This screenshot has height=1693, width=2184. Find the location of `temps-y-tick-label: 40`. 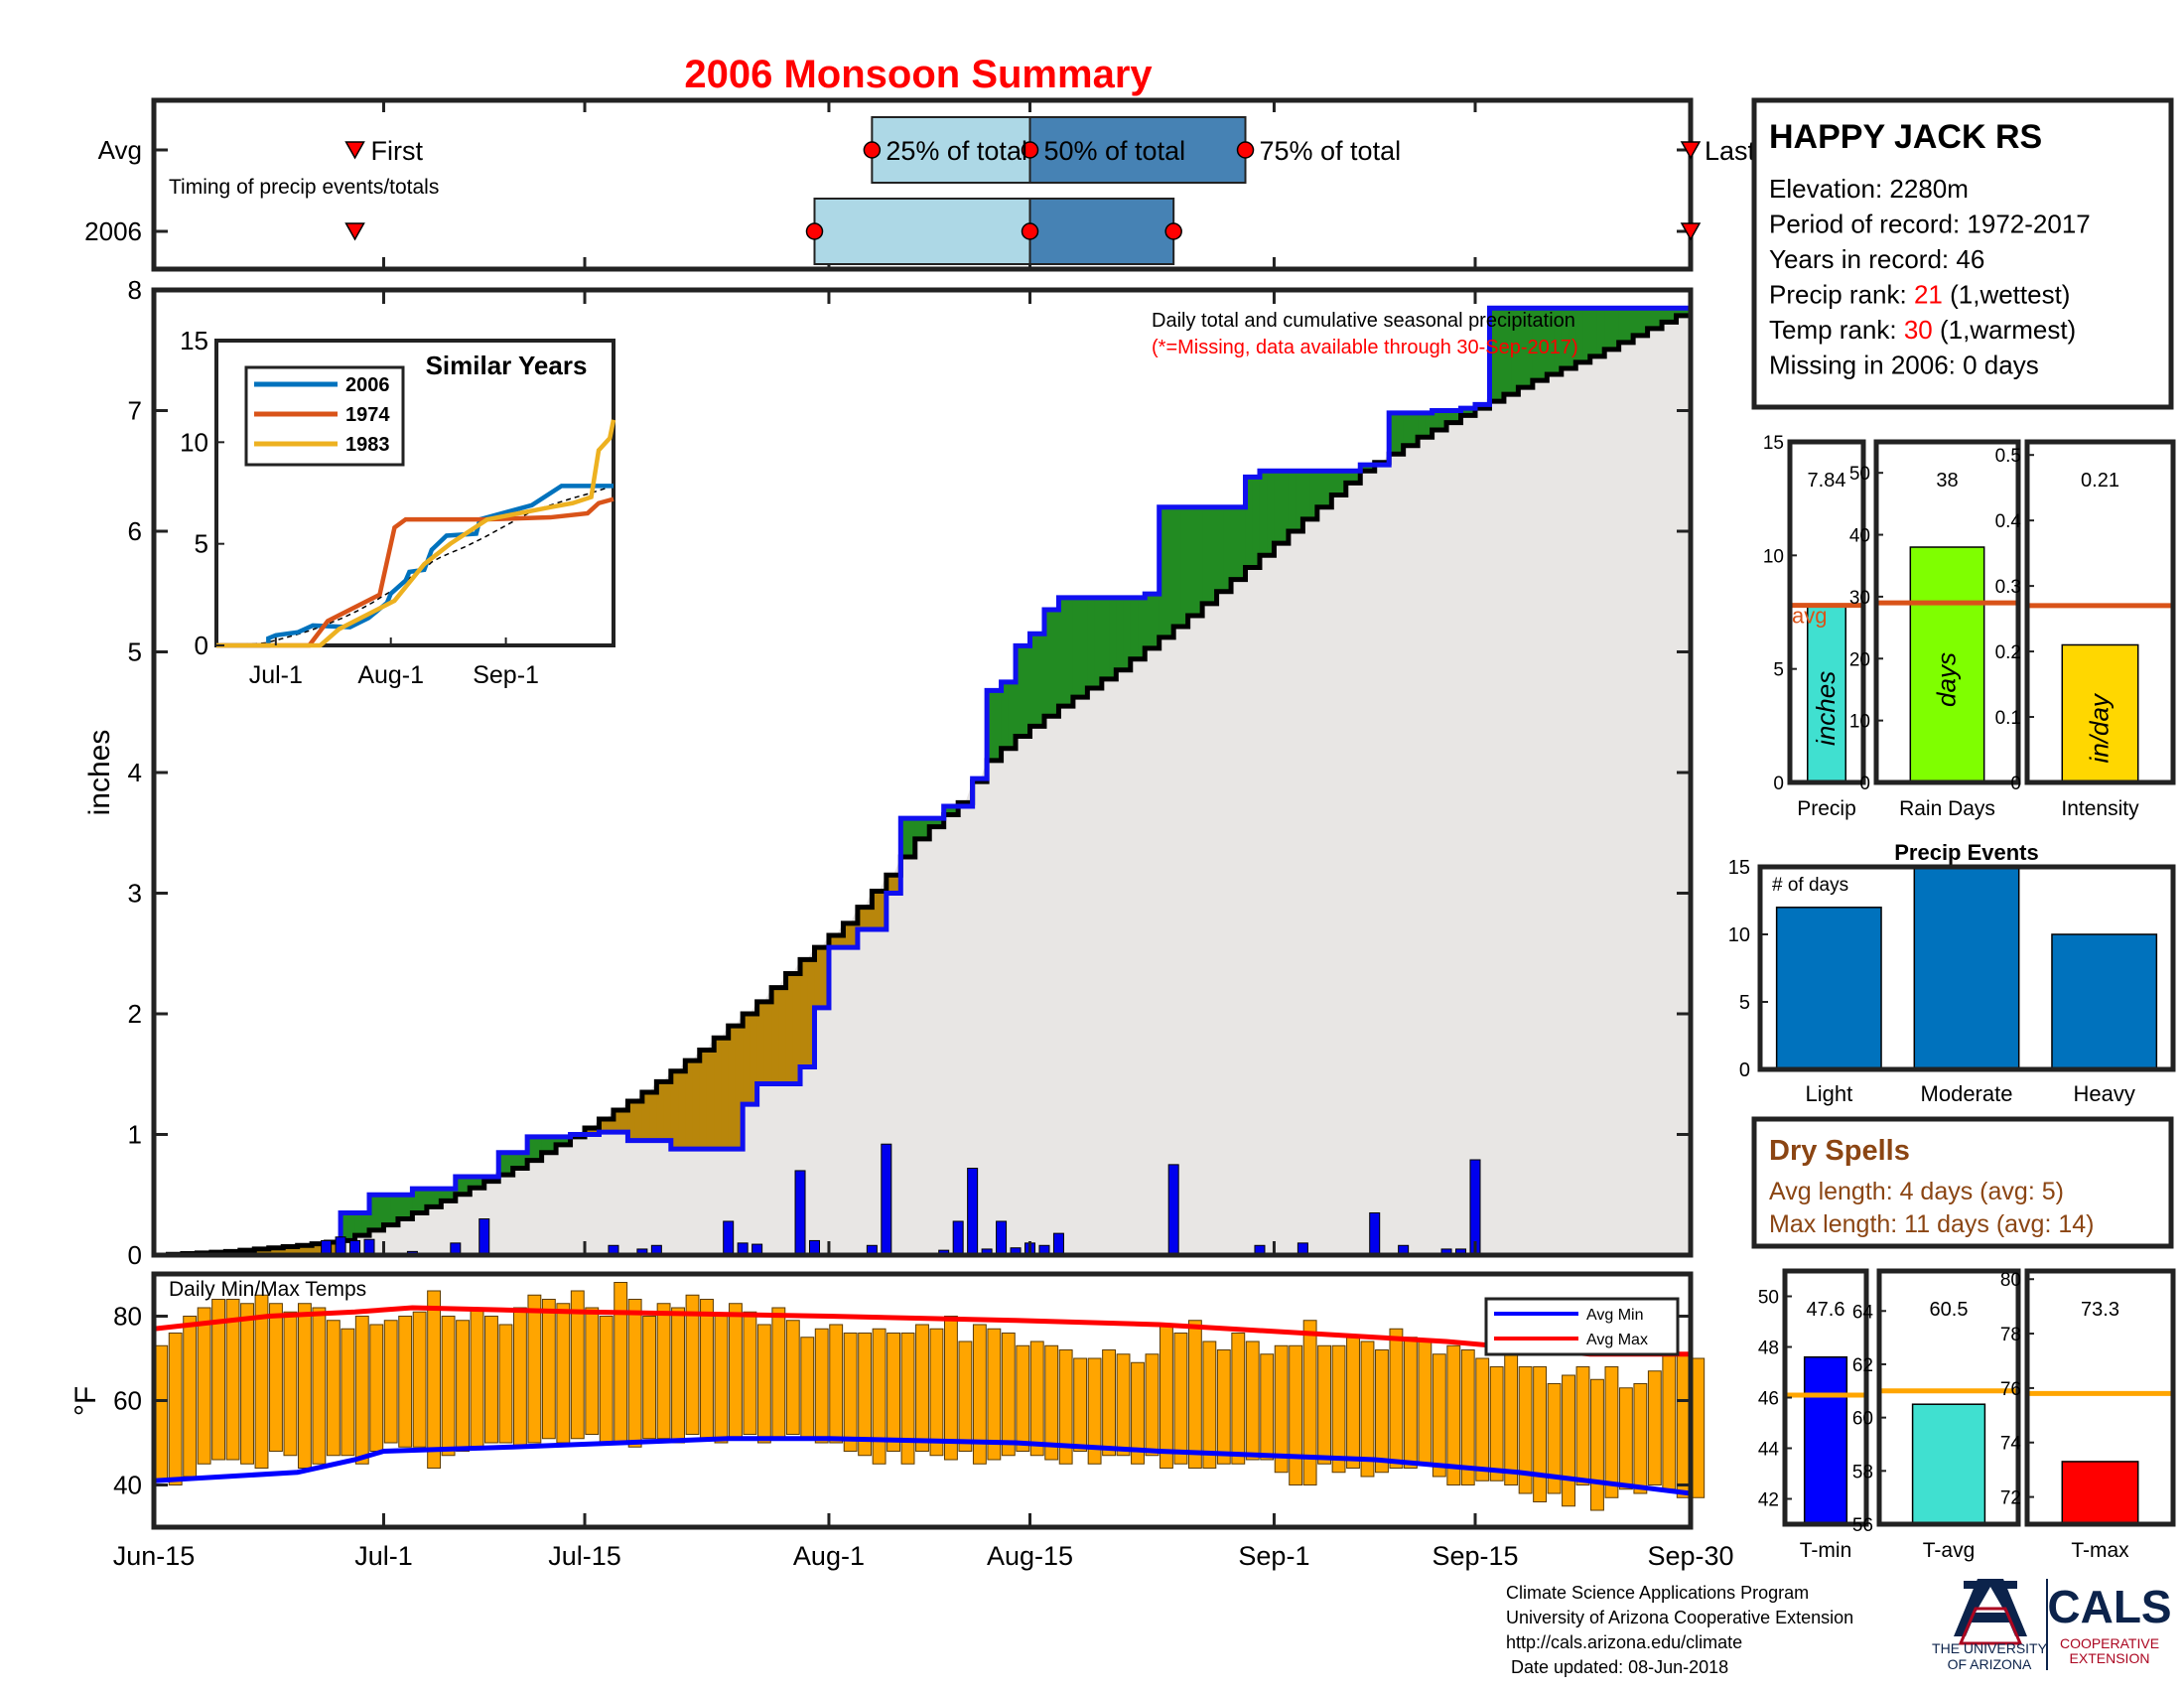

temps-y-tick-label: 40 is located at coordinates (127, 1485).